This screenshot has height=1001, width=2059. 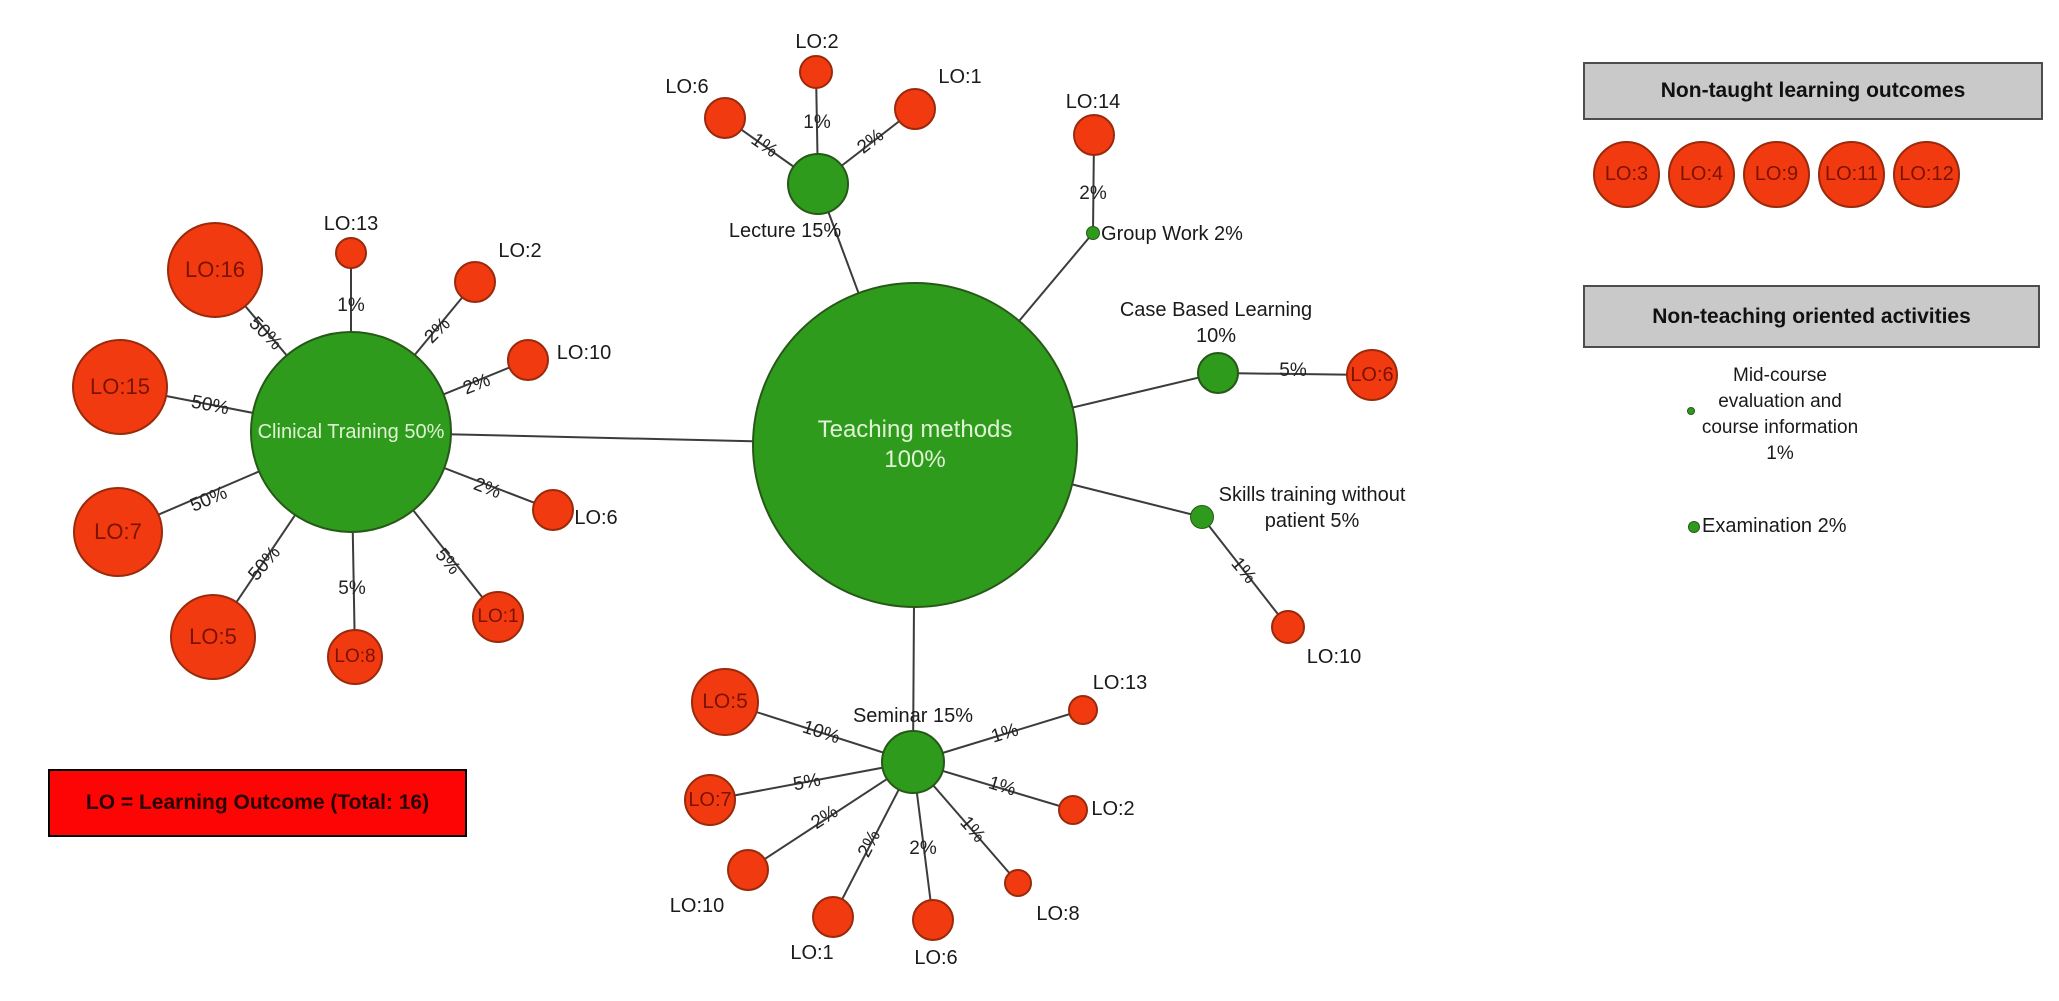 What do you see at coordinates (923, 848) in the screenshot?
I see `edge-label-seminar-lo6s: 2%` at bounding box center [923, 848].